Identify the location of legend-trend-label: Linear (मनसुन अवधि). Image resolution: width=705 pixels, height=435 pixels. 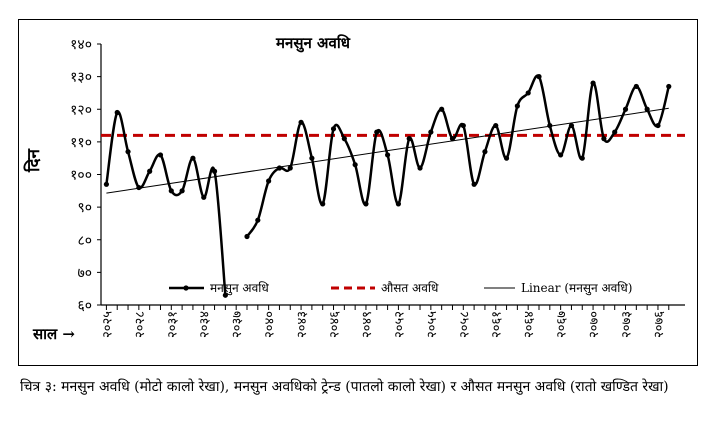
(576, 288).